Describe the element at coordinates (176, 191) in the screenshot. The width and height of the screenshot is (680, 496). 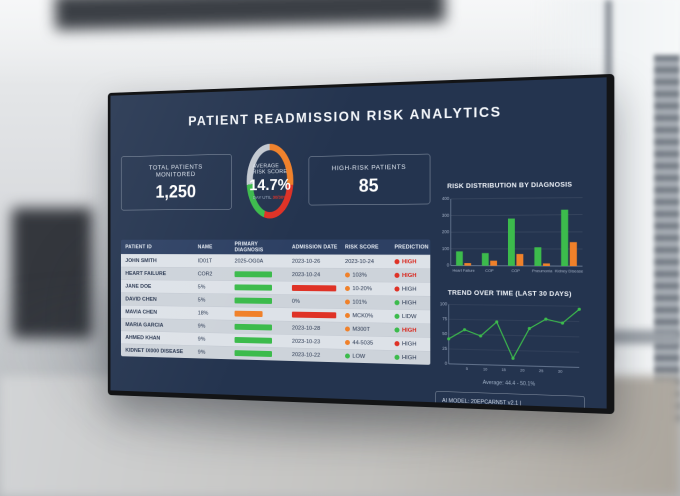
I see `total-patients-value: 1,250` at that location.